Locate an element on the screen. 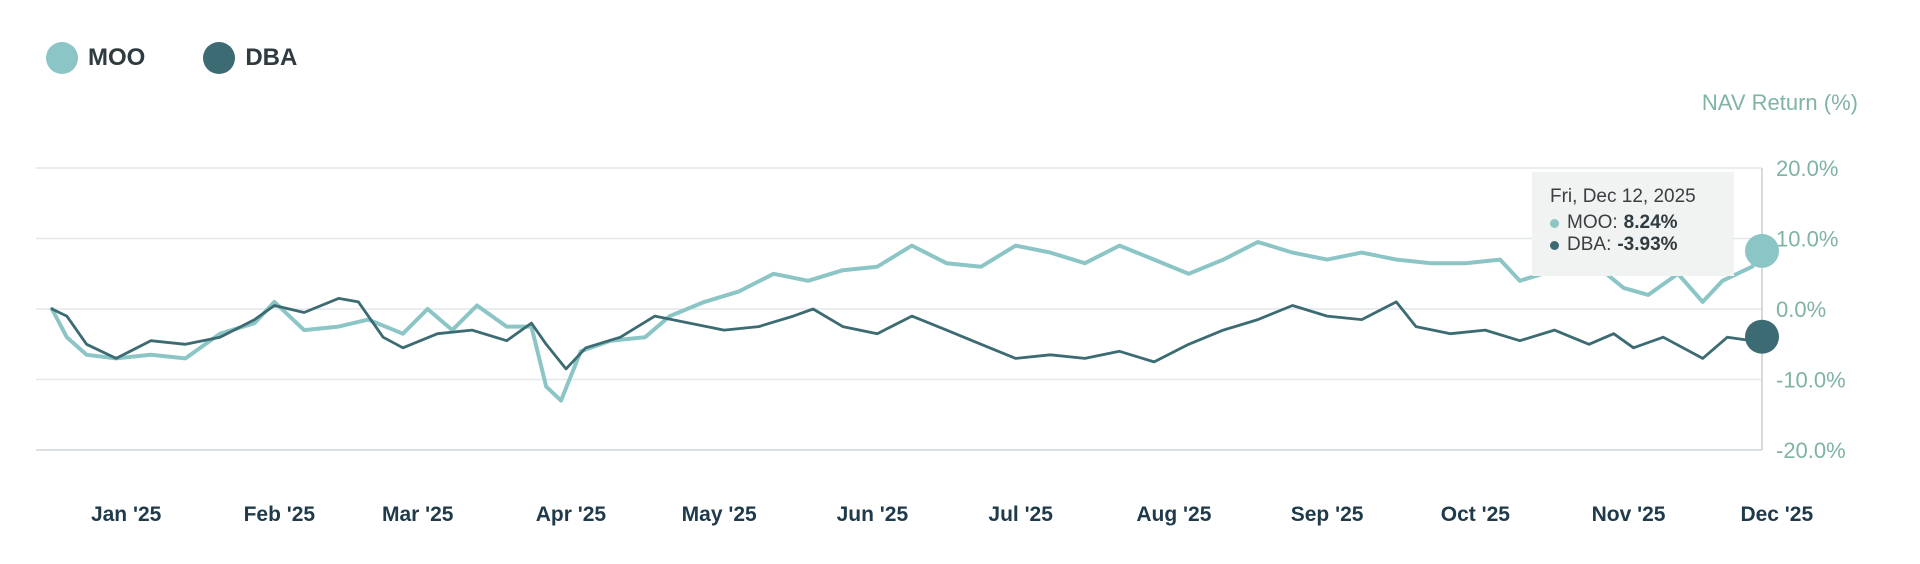 The image size is (1920, 564). legend-label-moo: MOO is located at coordinates (117, 57).